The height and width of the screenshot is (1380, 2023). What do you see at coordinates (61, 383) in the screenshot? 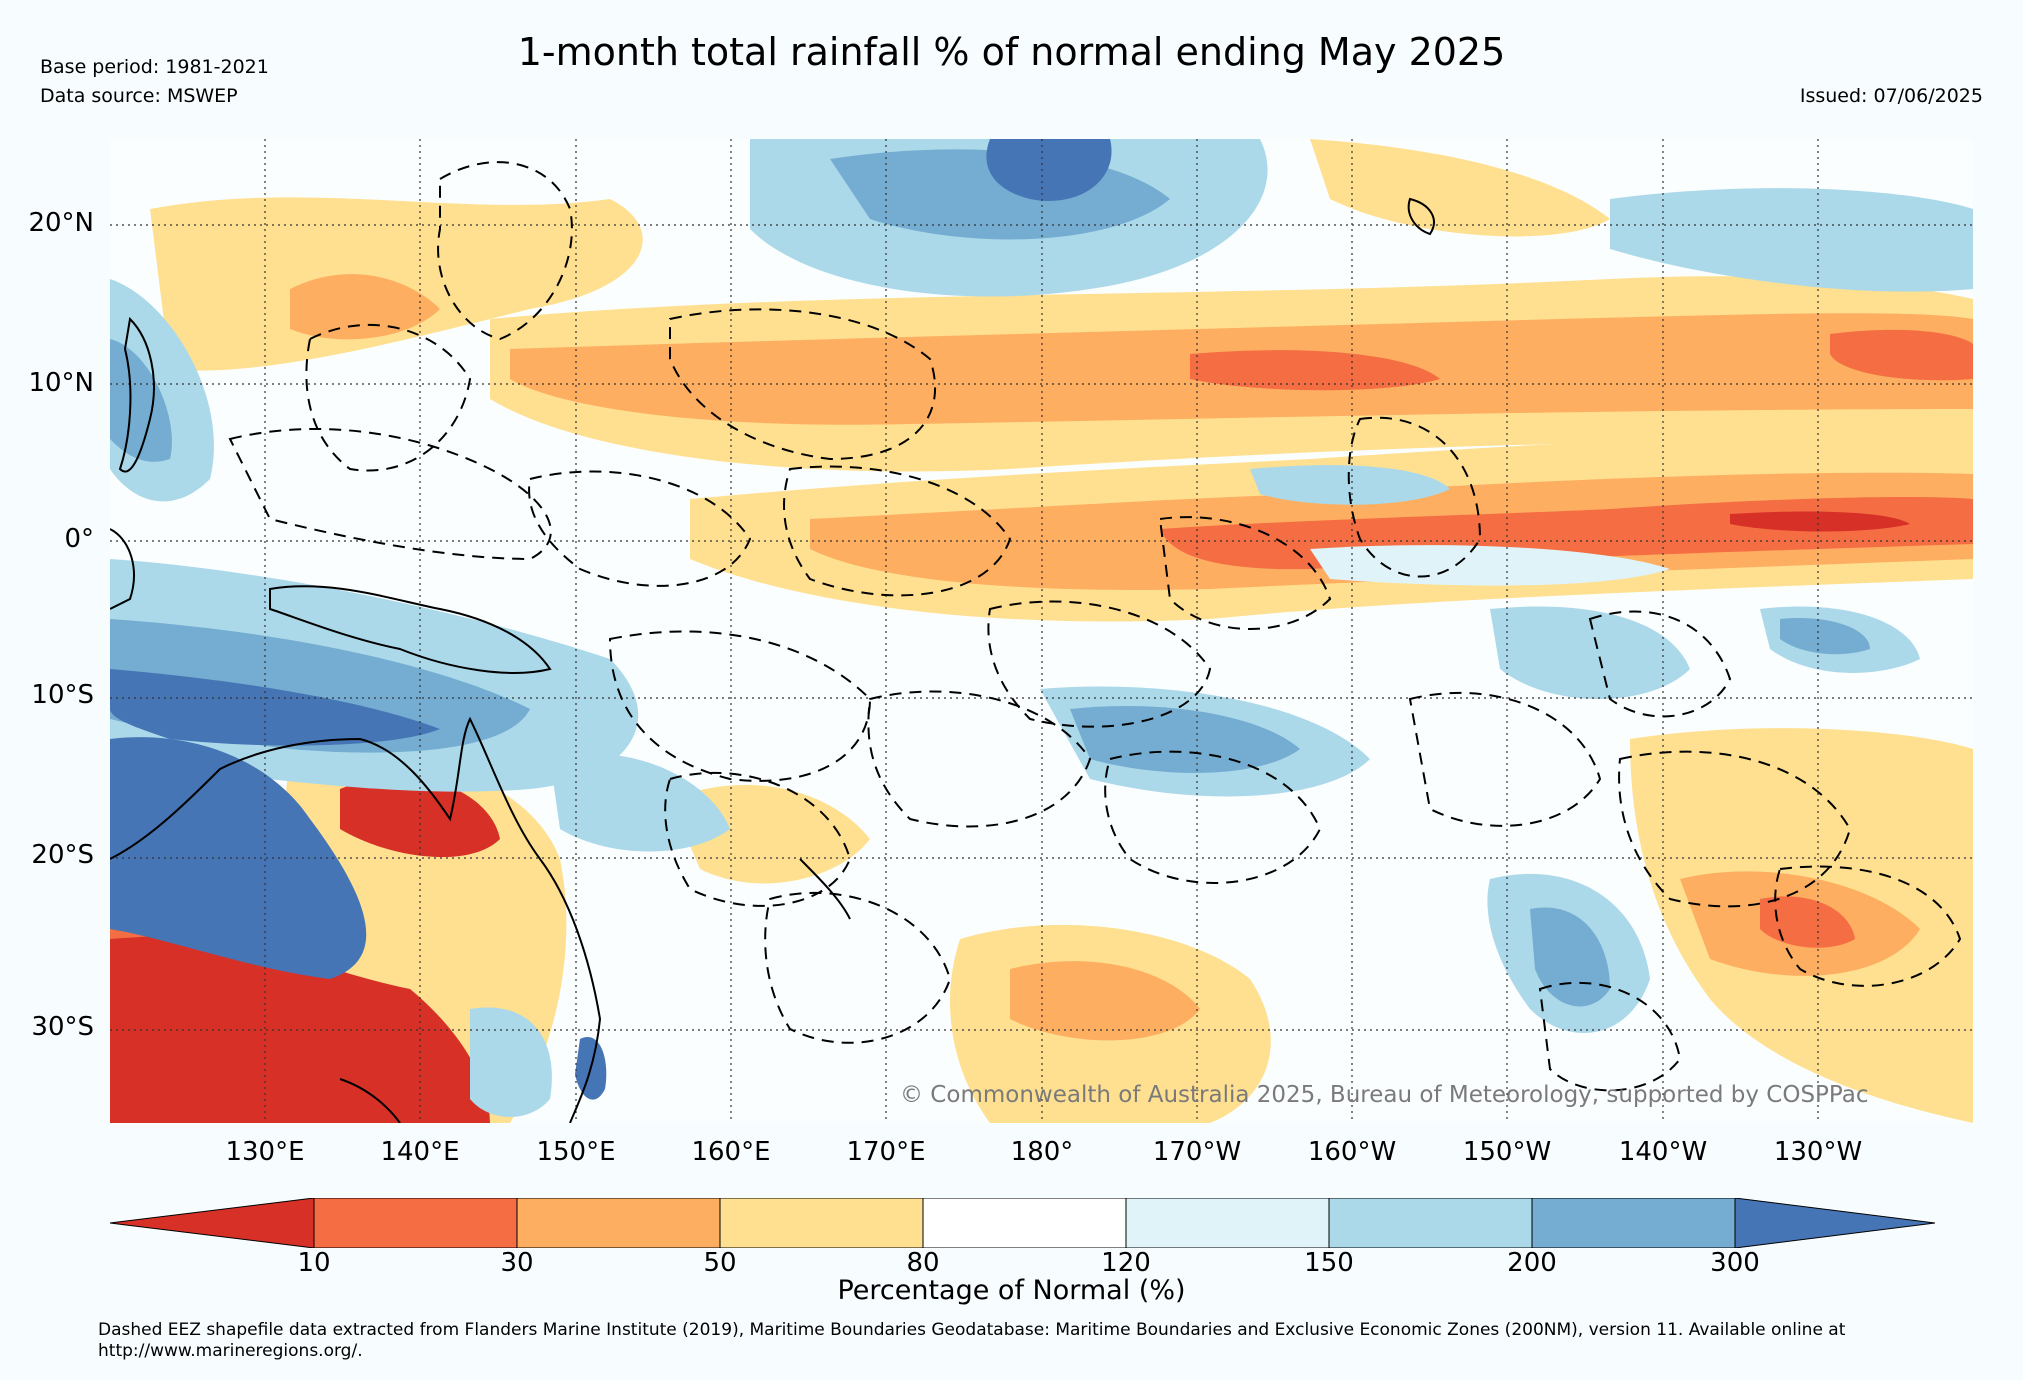
I see `lat-label-10n: 10°N` at bounding box center [61, 383].